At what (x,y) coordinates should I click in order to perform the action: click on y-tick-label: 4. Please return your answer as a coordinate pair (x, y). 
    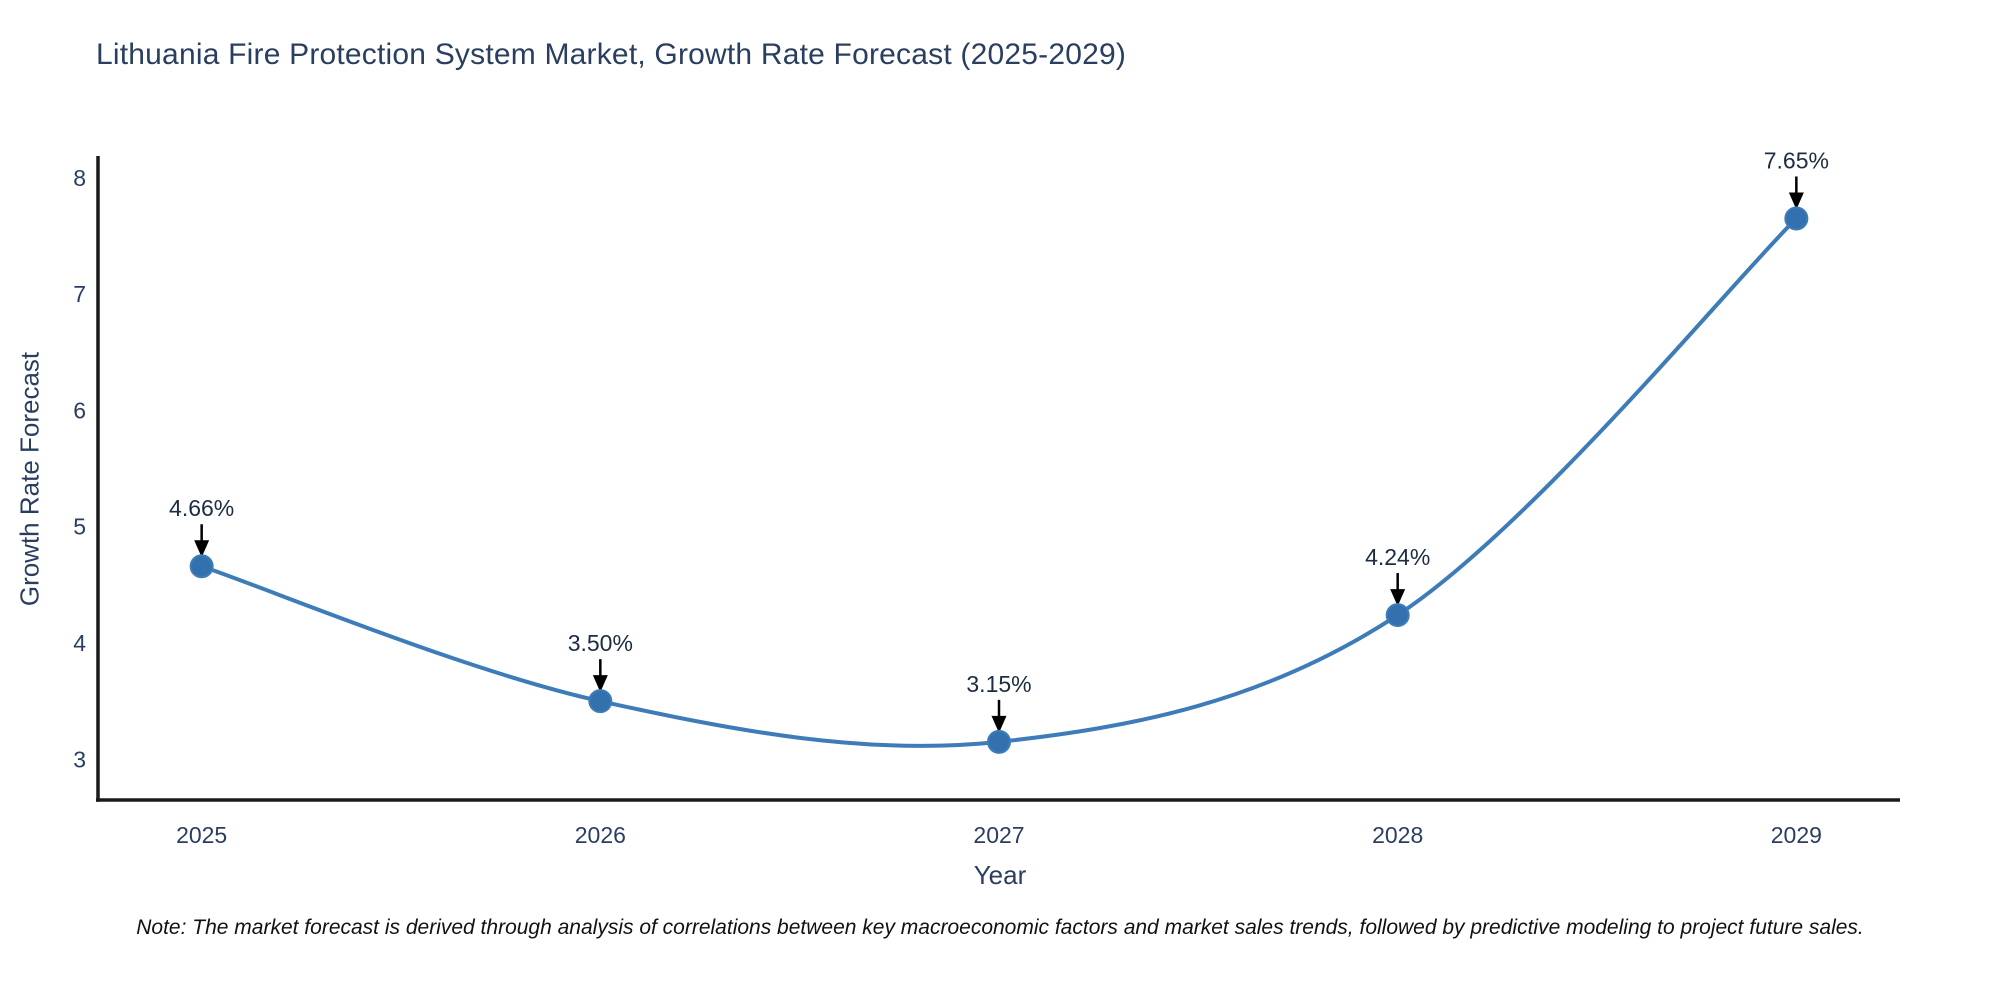
    Looking at the image, I should click on (79, 643).